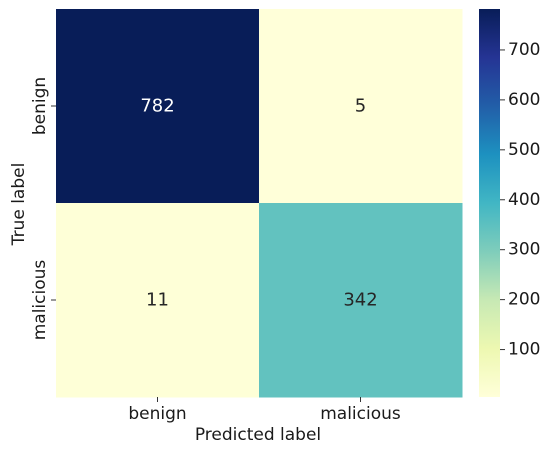  I want to click on cell-value-label: 11, so click(157, 300).